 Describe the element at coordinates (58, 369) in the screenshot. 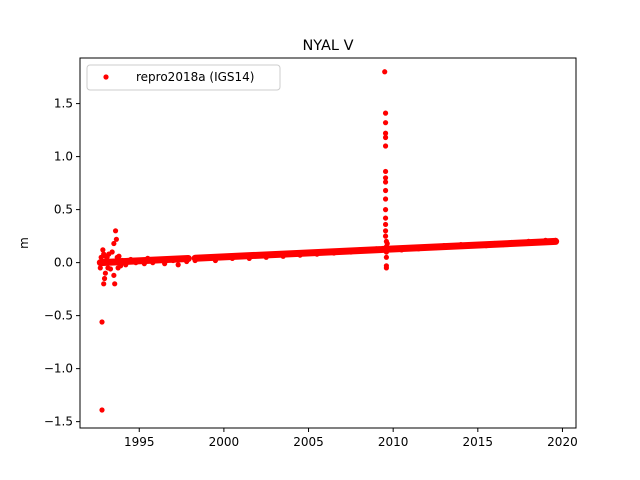

I see `y-tick-label: −1.0` at that location.